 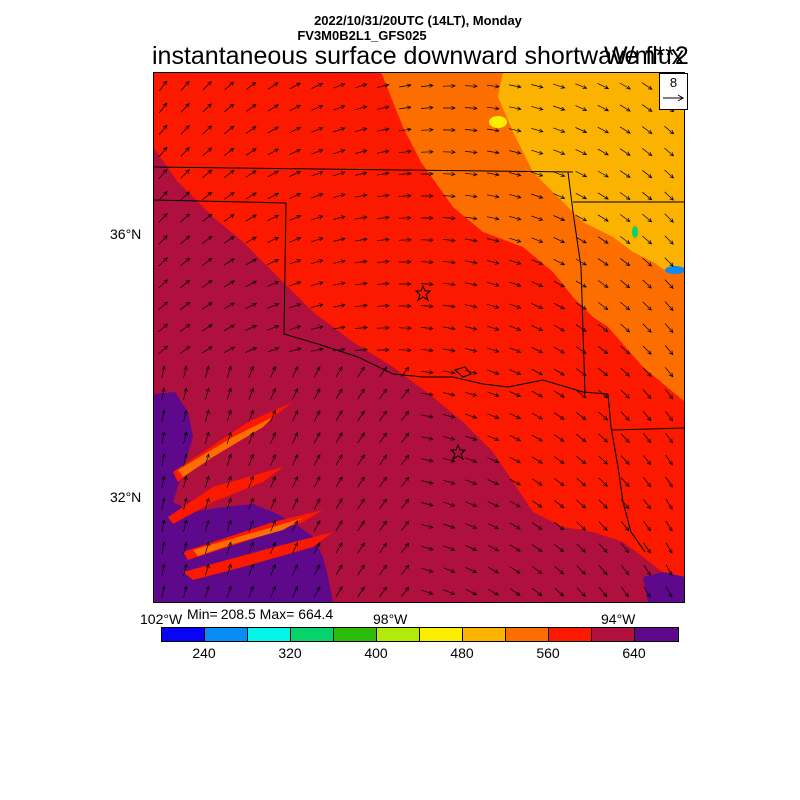 What do you see at coordinates (225, 447) in the screenshot?
I see `orange-streak` at bounding box center [225, 447].